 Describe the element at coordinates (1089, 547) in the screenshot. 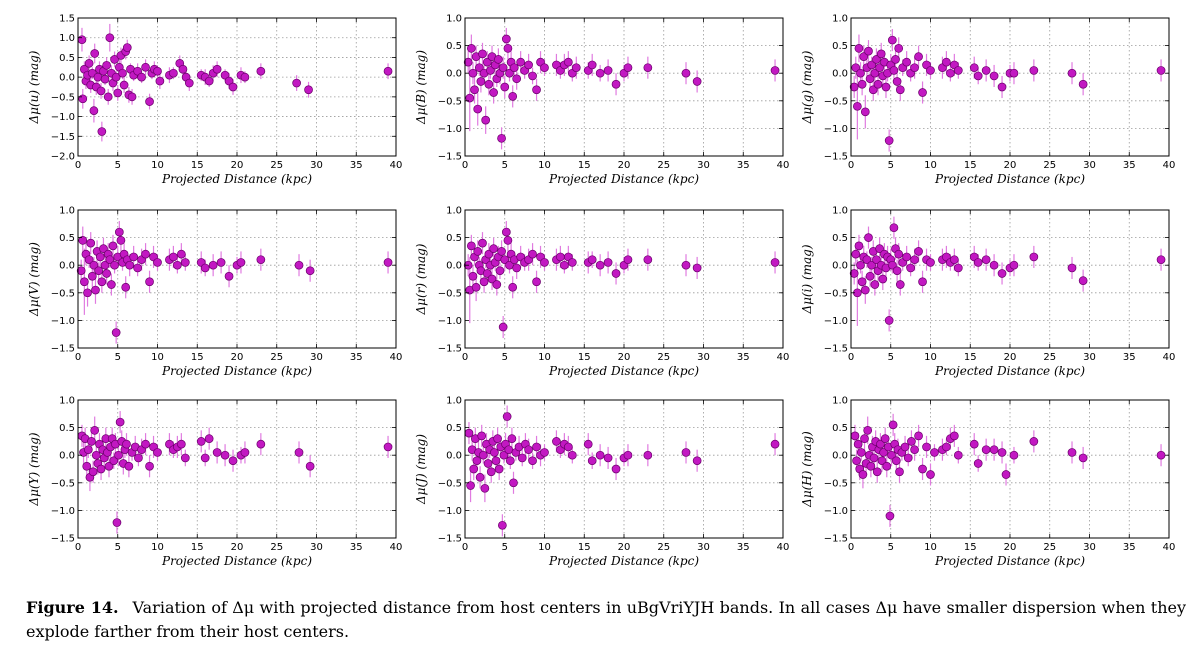

I see `x-tick-label: 30` at that location.